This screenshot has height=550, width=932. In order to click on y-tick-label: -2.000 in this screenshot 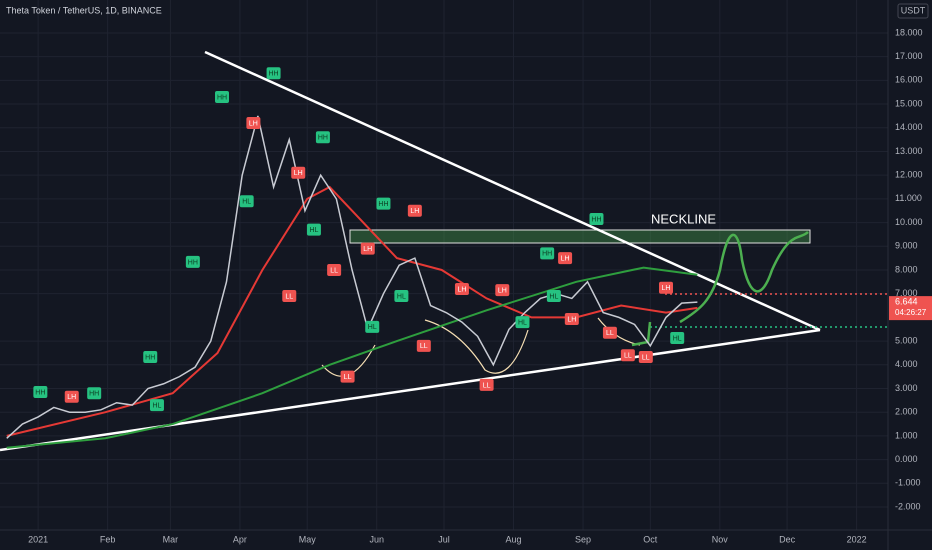, I will do `click(908, 506)`.